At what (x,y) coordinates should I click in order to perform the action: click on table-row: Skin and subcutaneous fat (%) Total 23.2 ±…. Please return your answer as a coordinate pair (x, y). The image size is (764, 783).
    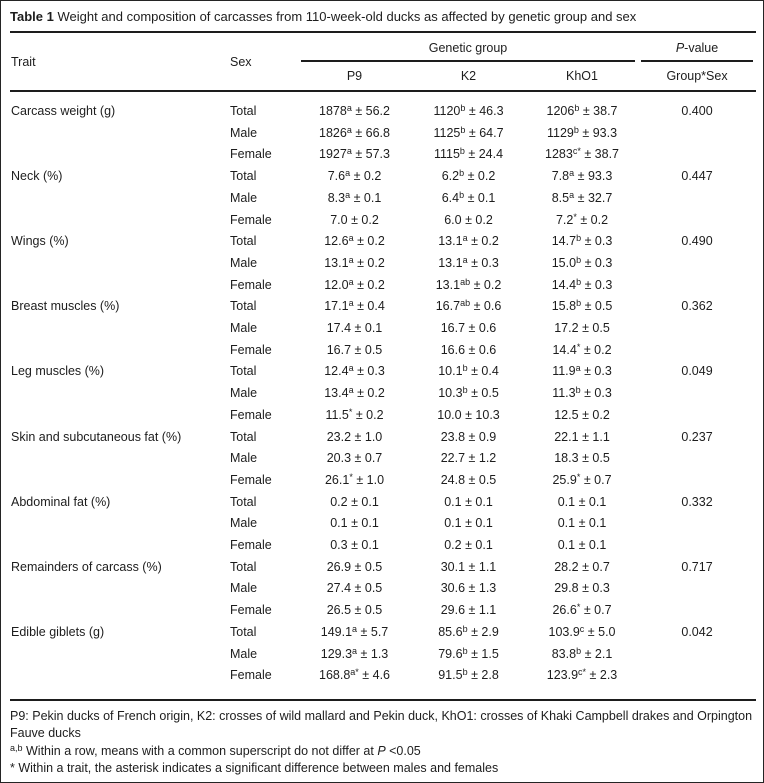
    Looking at the image, I should click on (383, 438).